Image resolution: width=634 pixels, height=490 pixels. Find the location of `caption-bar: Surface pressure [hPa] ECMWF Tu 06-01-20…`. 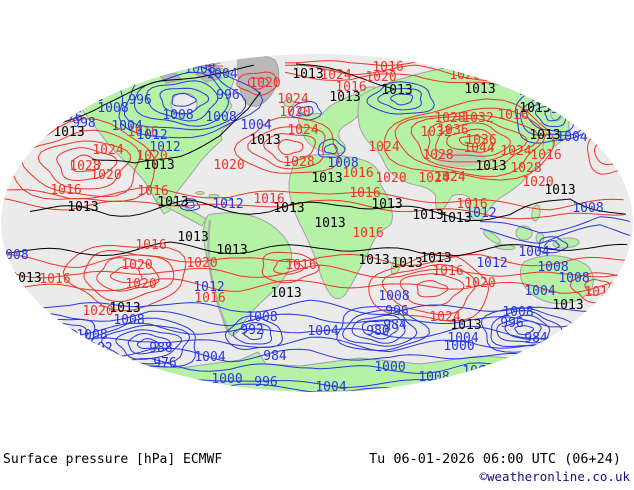

caption-bar: Surface pressure [hPa] ECMWF Tu 06-01-20… is located at coordinates (317, 458).